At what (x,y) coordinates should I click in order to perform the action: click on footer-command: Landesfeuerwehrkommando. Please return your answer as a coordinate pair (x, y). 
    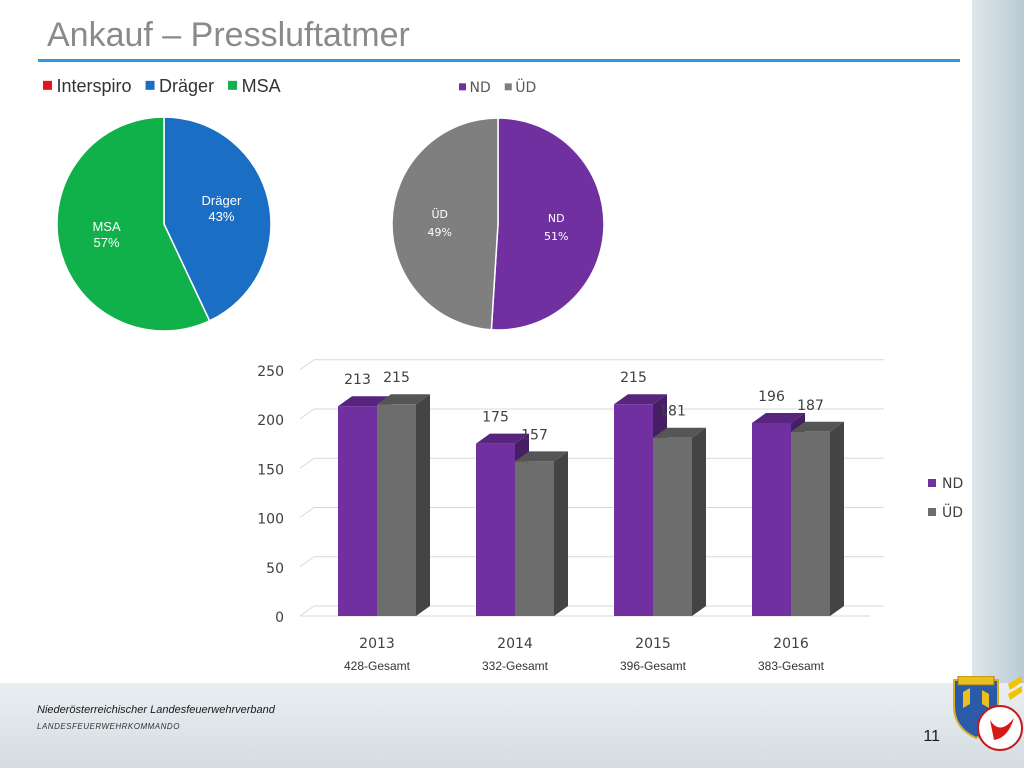
    Looking at the image, I should click on (108, 725).